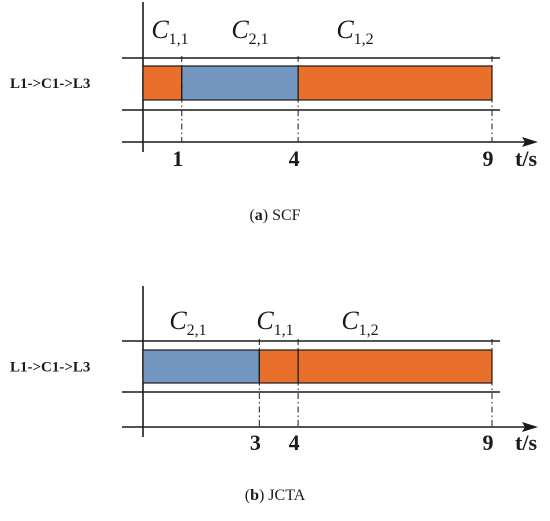  I want to click on panel-caption: (b) JCTA, so click(275, 495).